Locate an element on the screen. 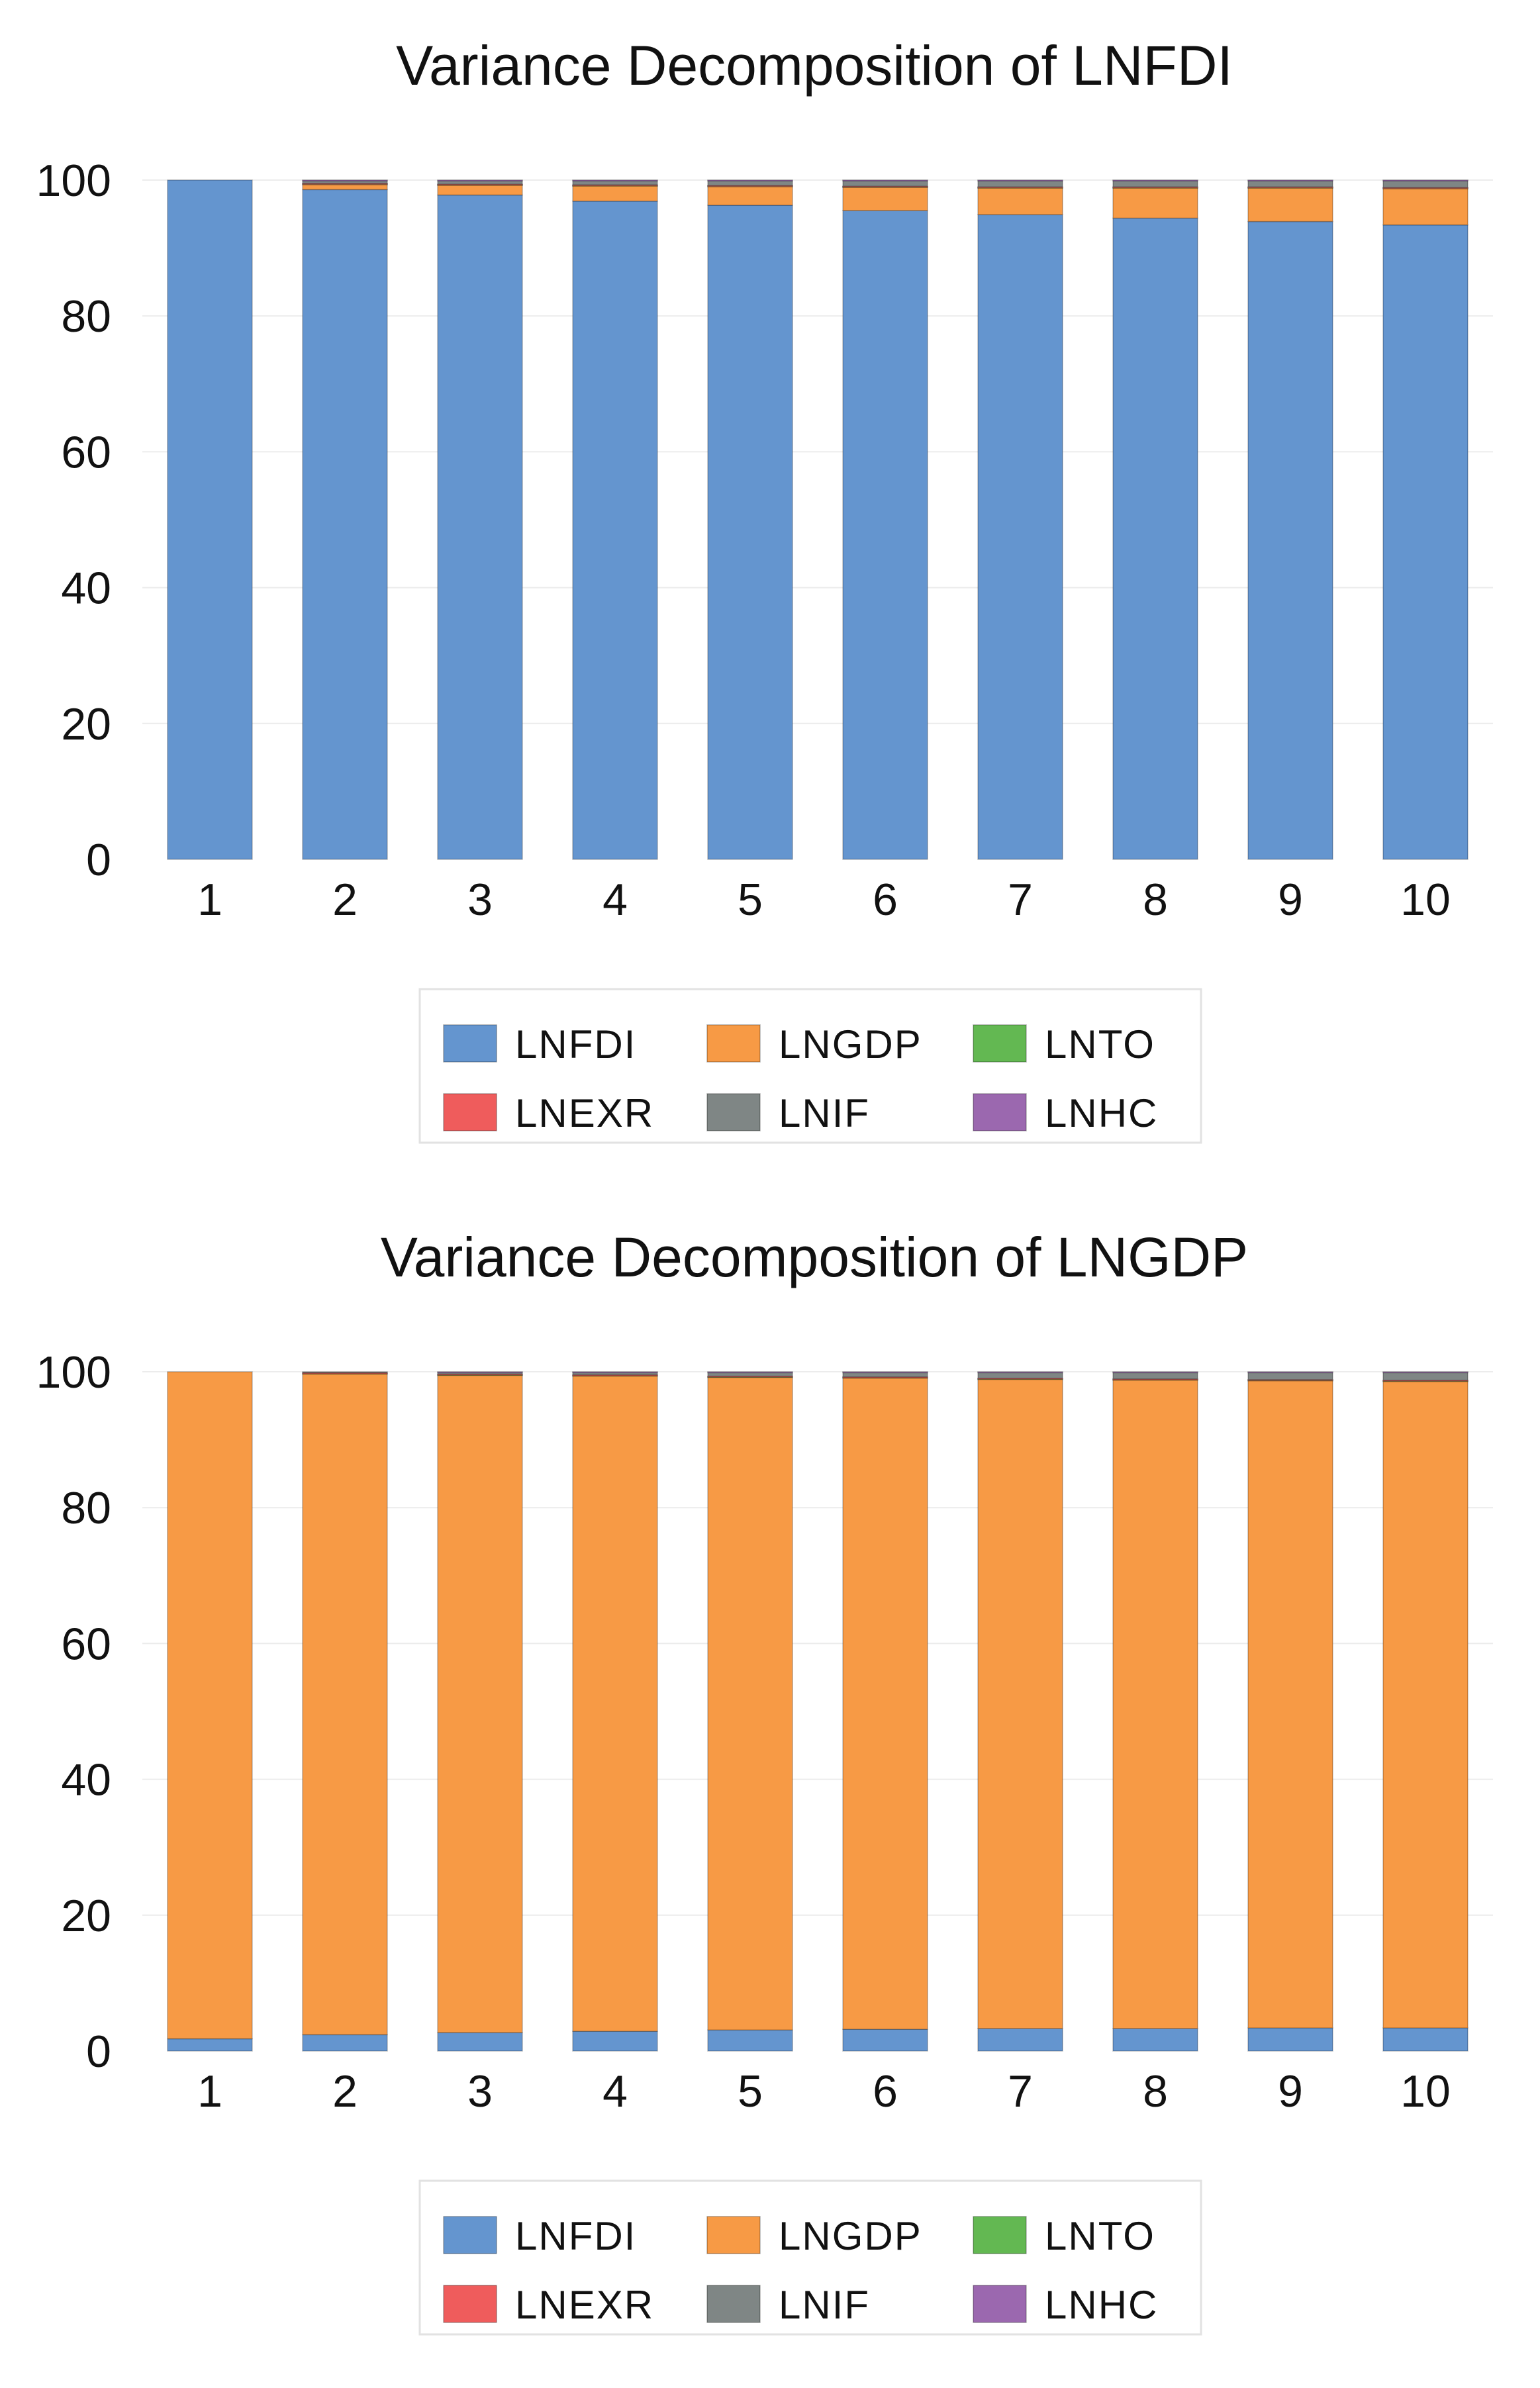 The image size is (1540, 2388). legend-swatch-lnexr is located at coordinates (470, 2304).